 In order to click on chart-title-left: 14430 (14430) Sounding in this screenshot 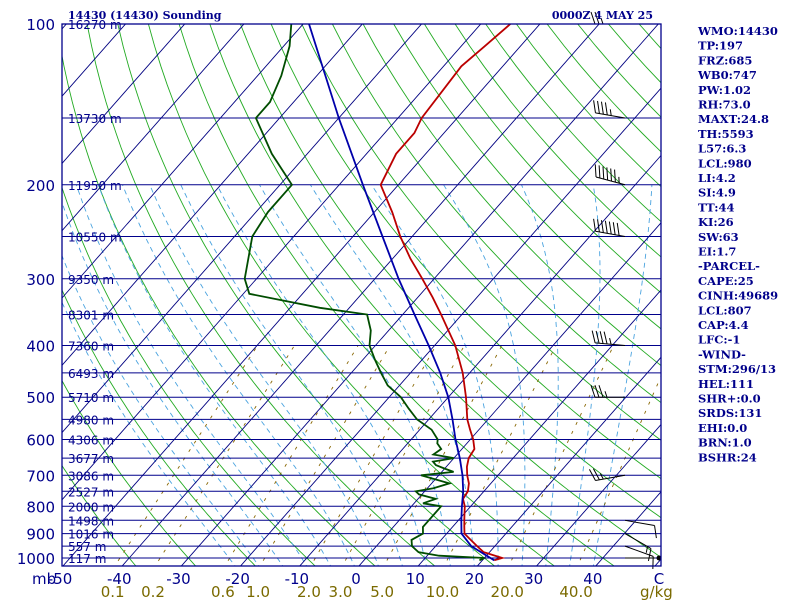, I will do `click(145, 15)`.